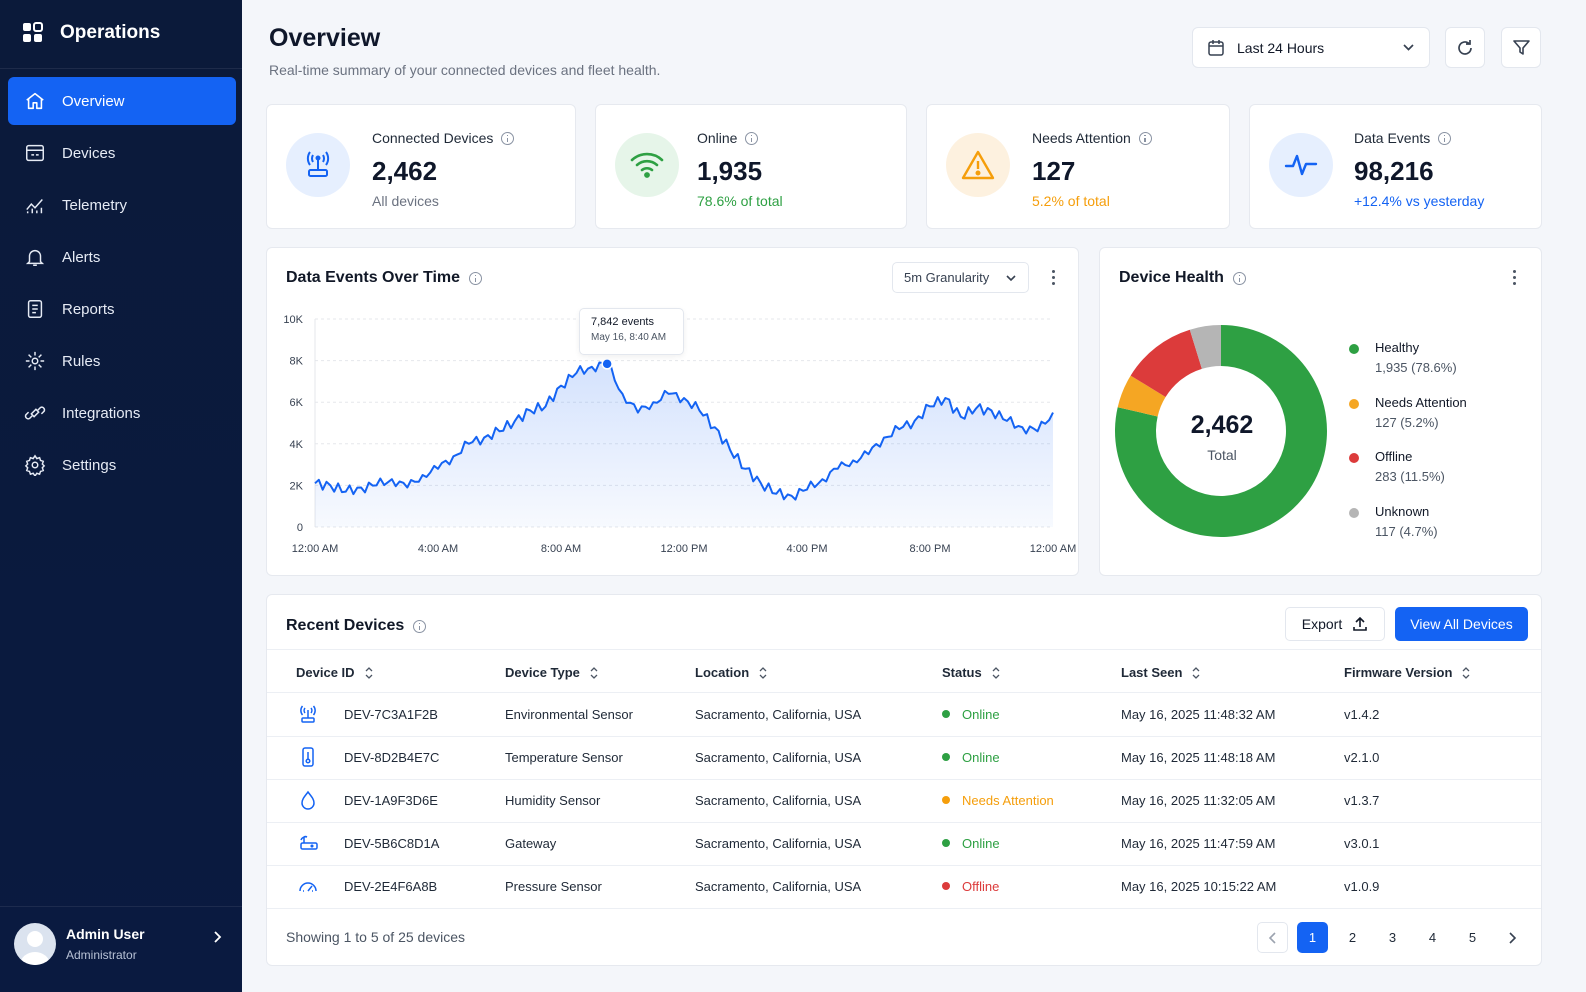 Image resolution: width=1586 pixels, height=992 pixels. What do you see at coordinates (1432, 937) in the screenshot?
I see `pagination-page-4: 4` at bounding box center [1432, 937].